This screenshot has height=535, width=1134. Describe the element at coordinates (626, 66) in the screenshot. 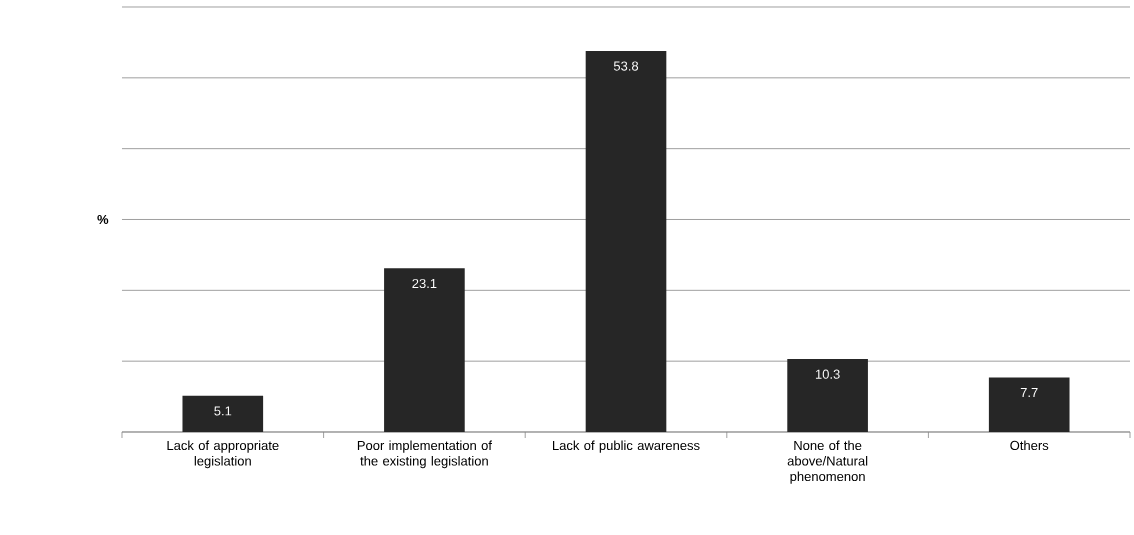

I see `data-label: 53.8` at that location.